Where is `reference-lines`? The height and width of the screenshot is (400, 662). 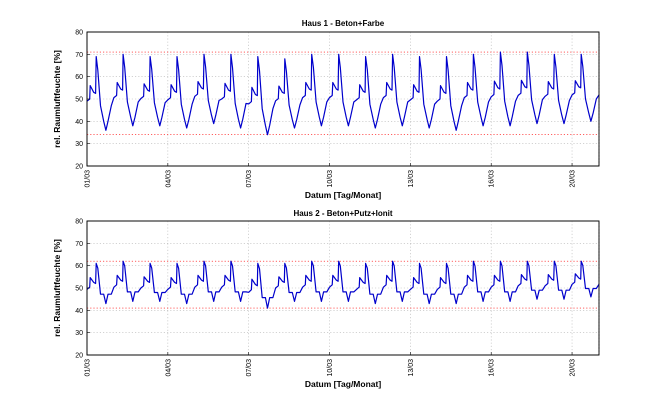 reference-lines is located at coordinates (343, 284).